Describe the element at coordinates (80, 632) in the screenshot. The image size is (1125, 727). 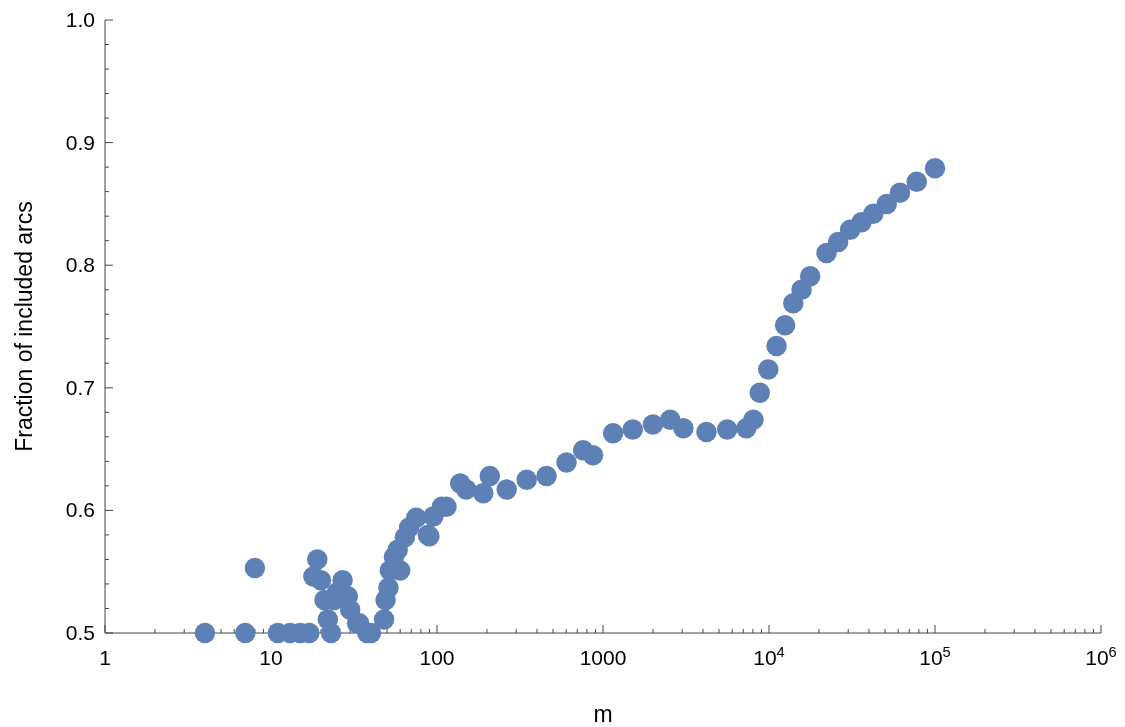
I see `y-tick-label: 0.5` at that location.